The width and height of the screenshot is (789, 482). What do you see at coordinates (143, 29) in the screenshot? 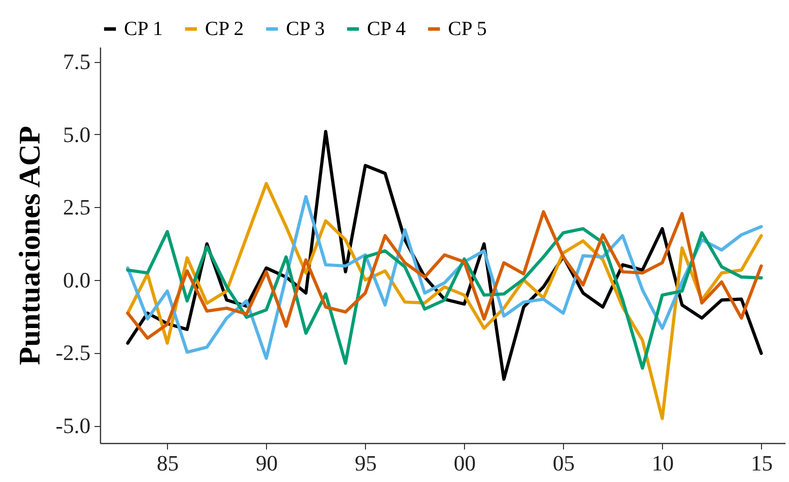
I see `legend-label: CP 1` at bounding box center [143, 29].